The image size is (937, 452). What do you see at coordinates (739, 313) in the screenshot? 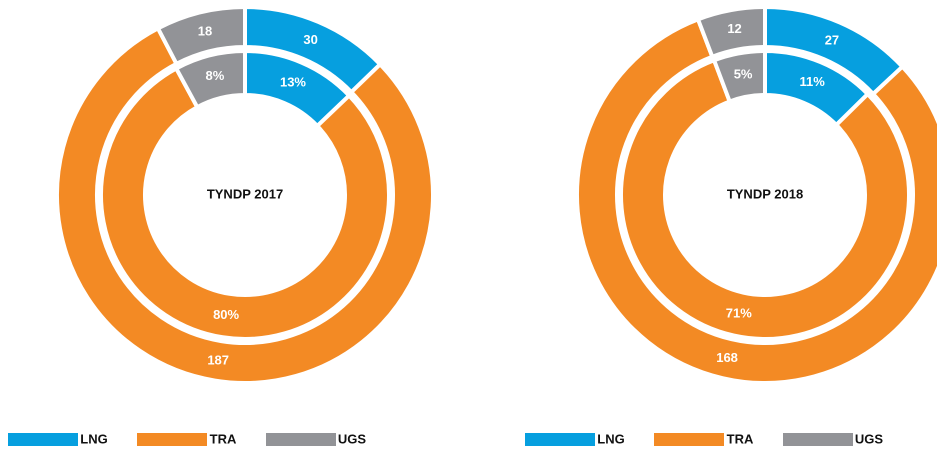
I see `data-label: 71%` at bounding box center [739, 313].